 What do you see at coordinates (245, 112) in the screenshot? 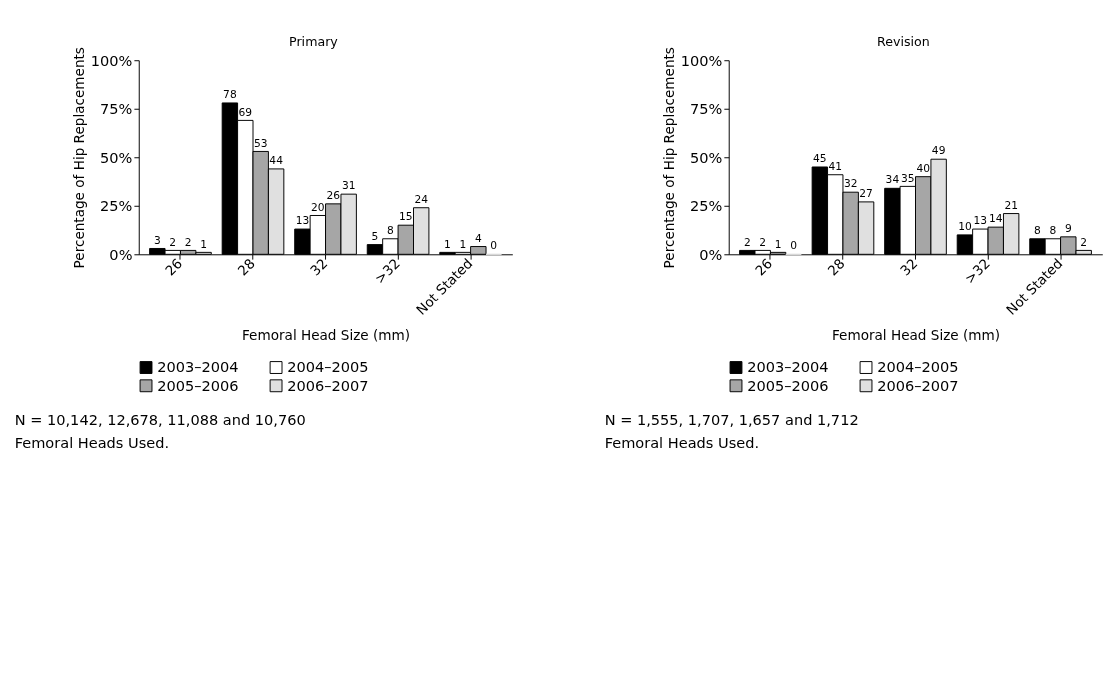
I see `data-label: 69` at bounding box center [245, 112].